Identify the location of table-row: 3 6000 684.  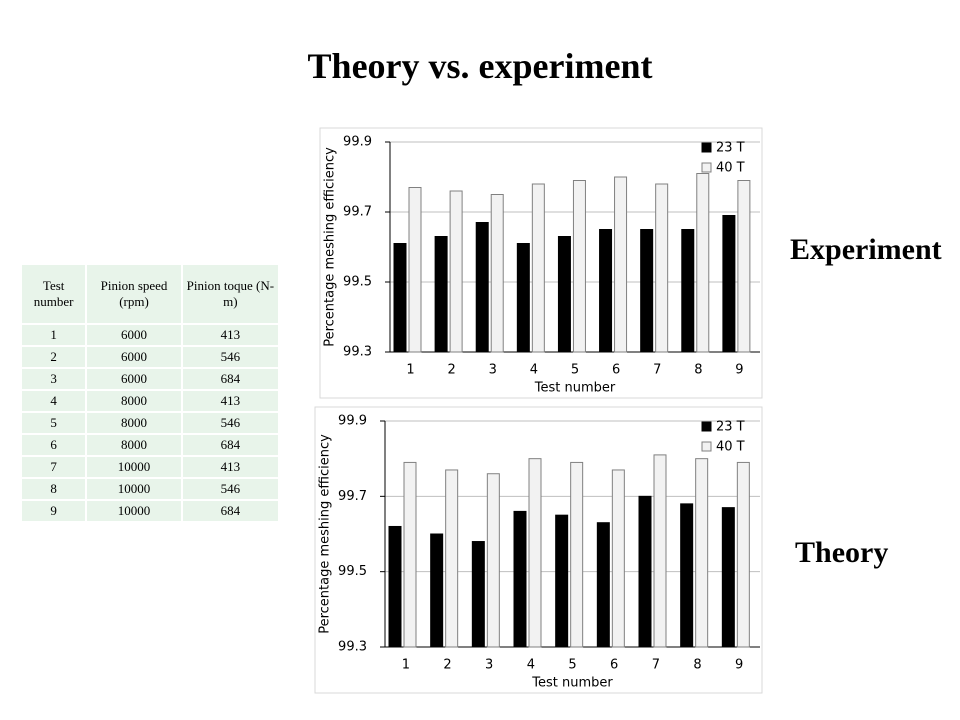
(150, 379).